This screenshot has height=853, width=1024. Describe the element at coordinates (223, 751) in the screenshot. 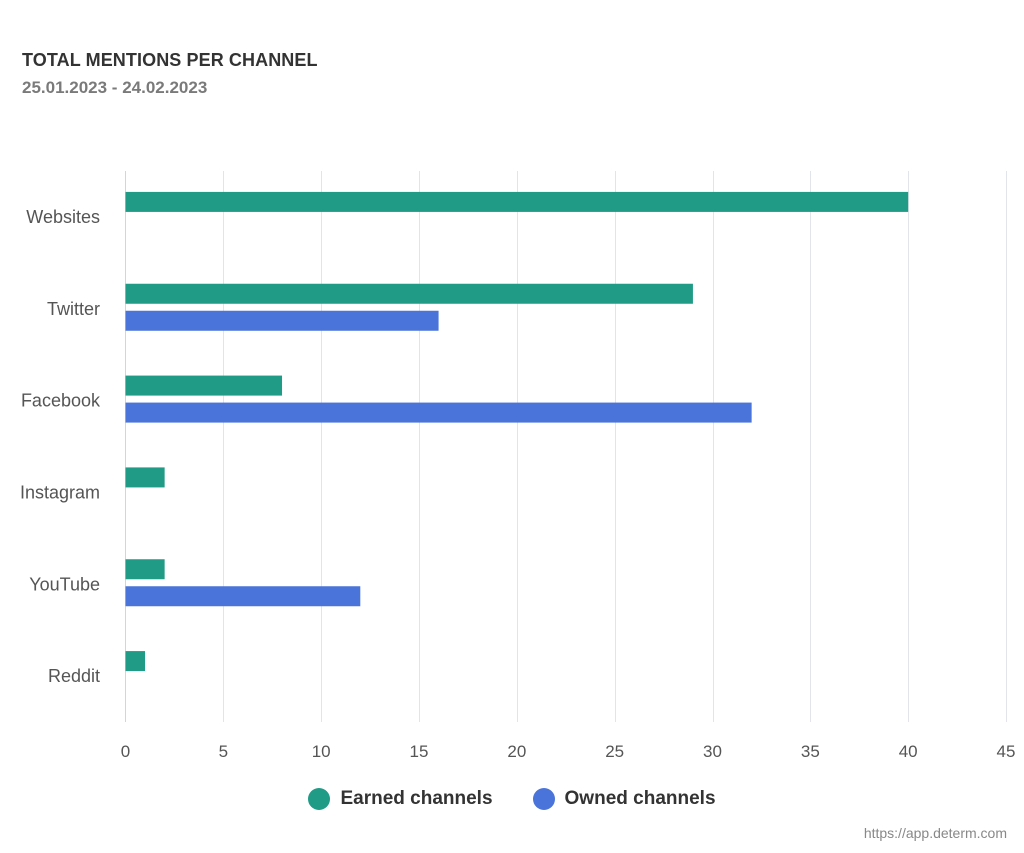

I see `x-tick-label: 5` at that location.